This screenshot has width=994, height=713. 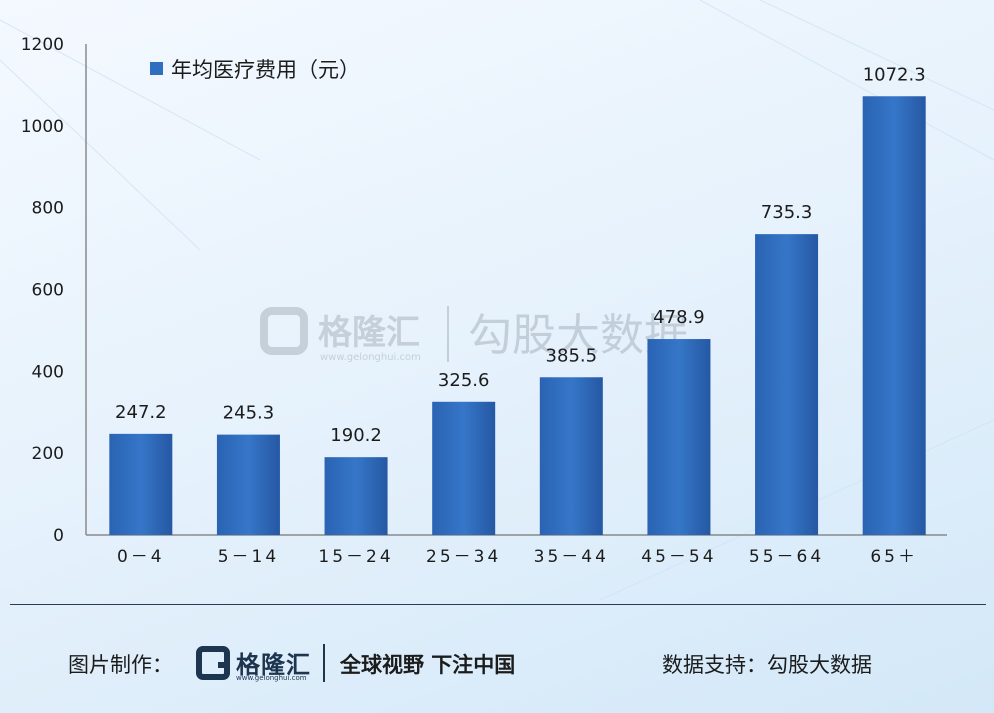 I want to click on y-tick-label: 600, so click(x=48, y=291).